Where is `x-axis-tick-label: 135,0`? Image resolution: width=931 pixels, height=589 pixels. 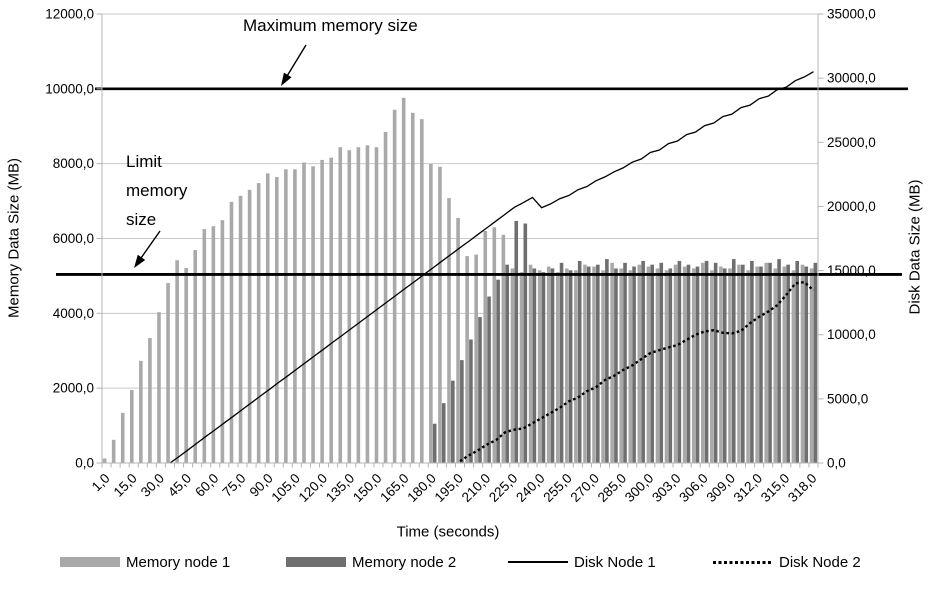 x-axis-tick-label: 135,0 is located at coordinates (340, 488).